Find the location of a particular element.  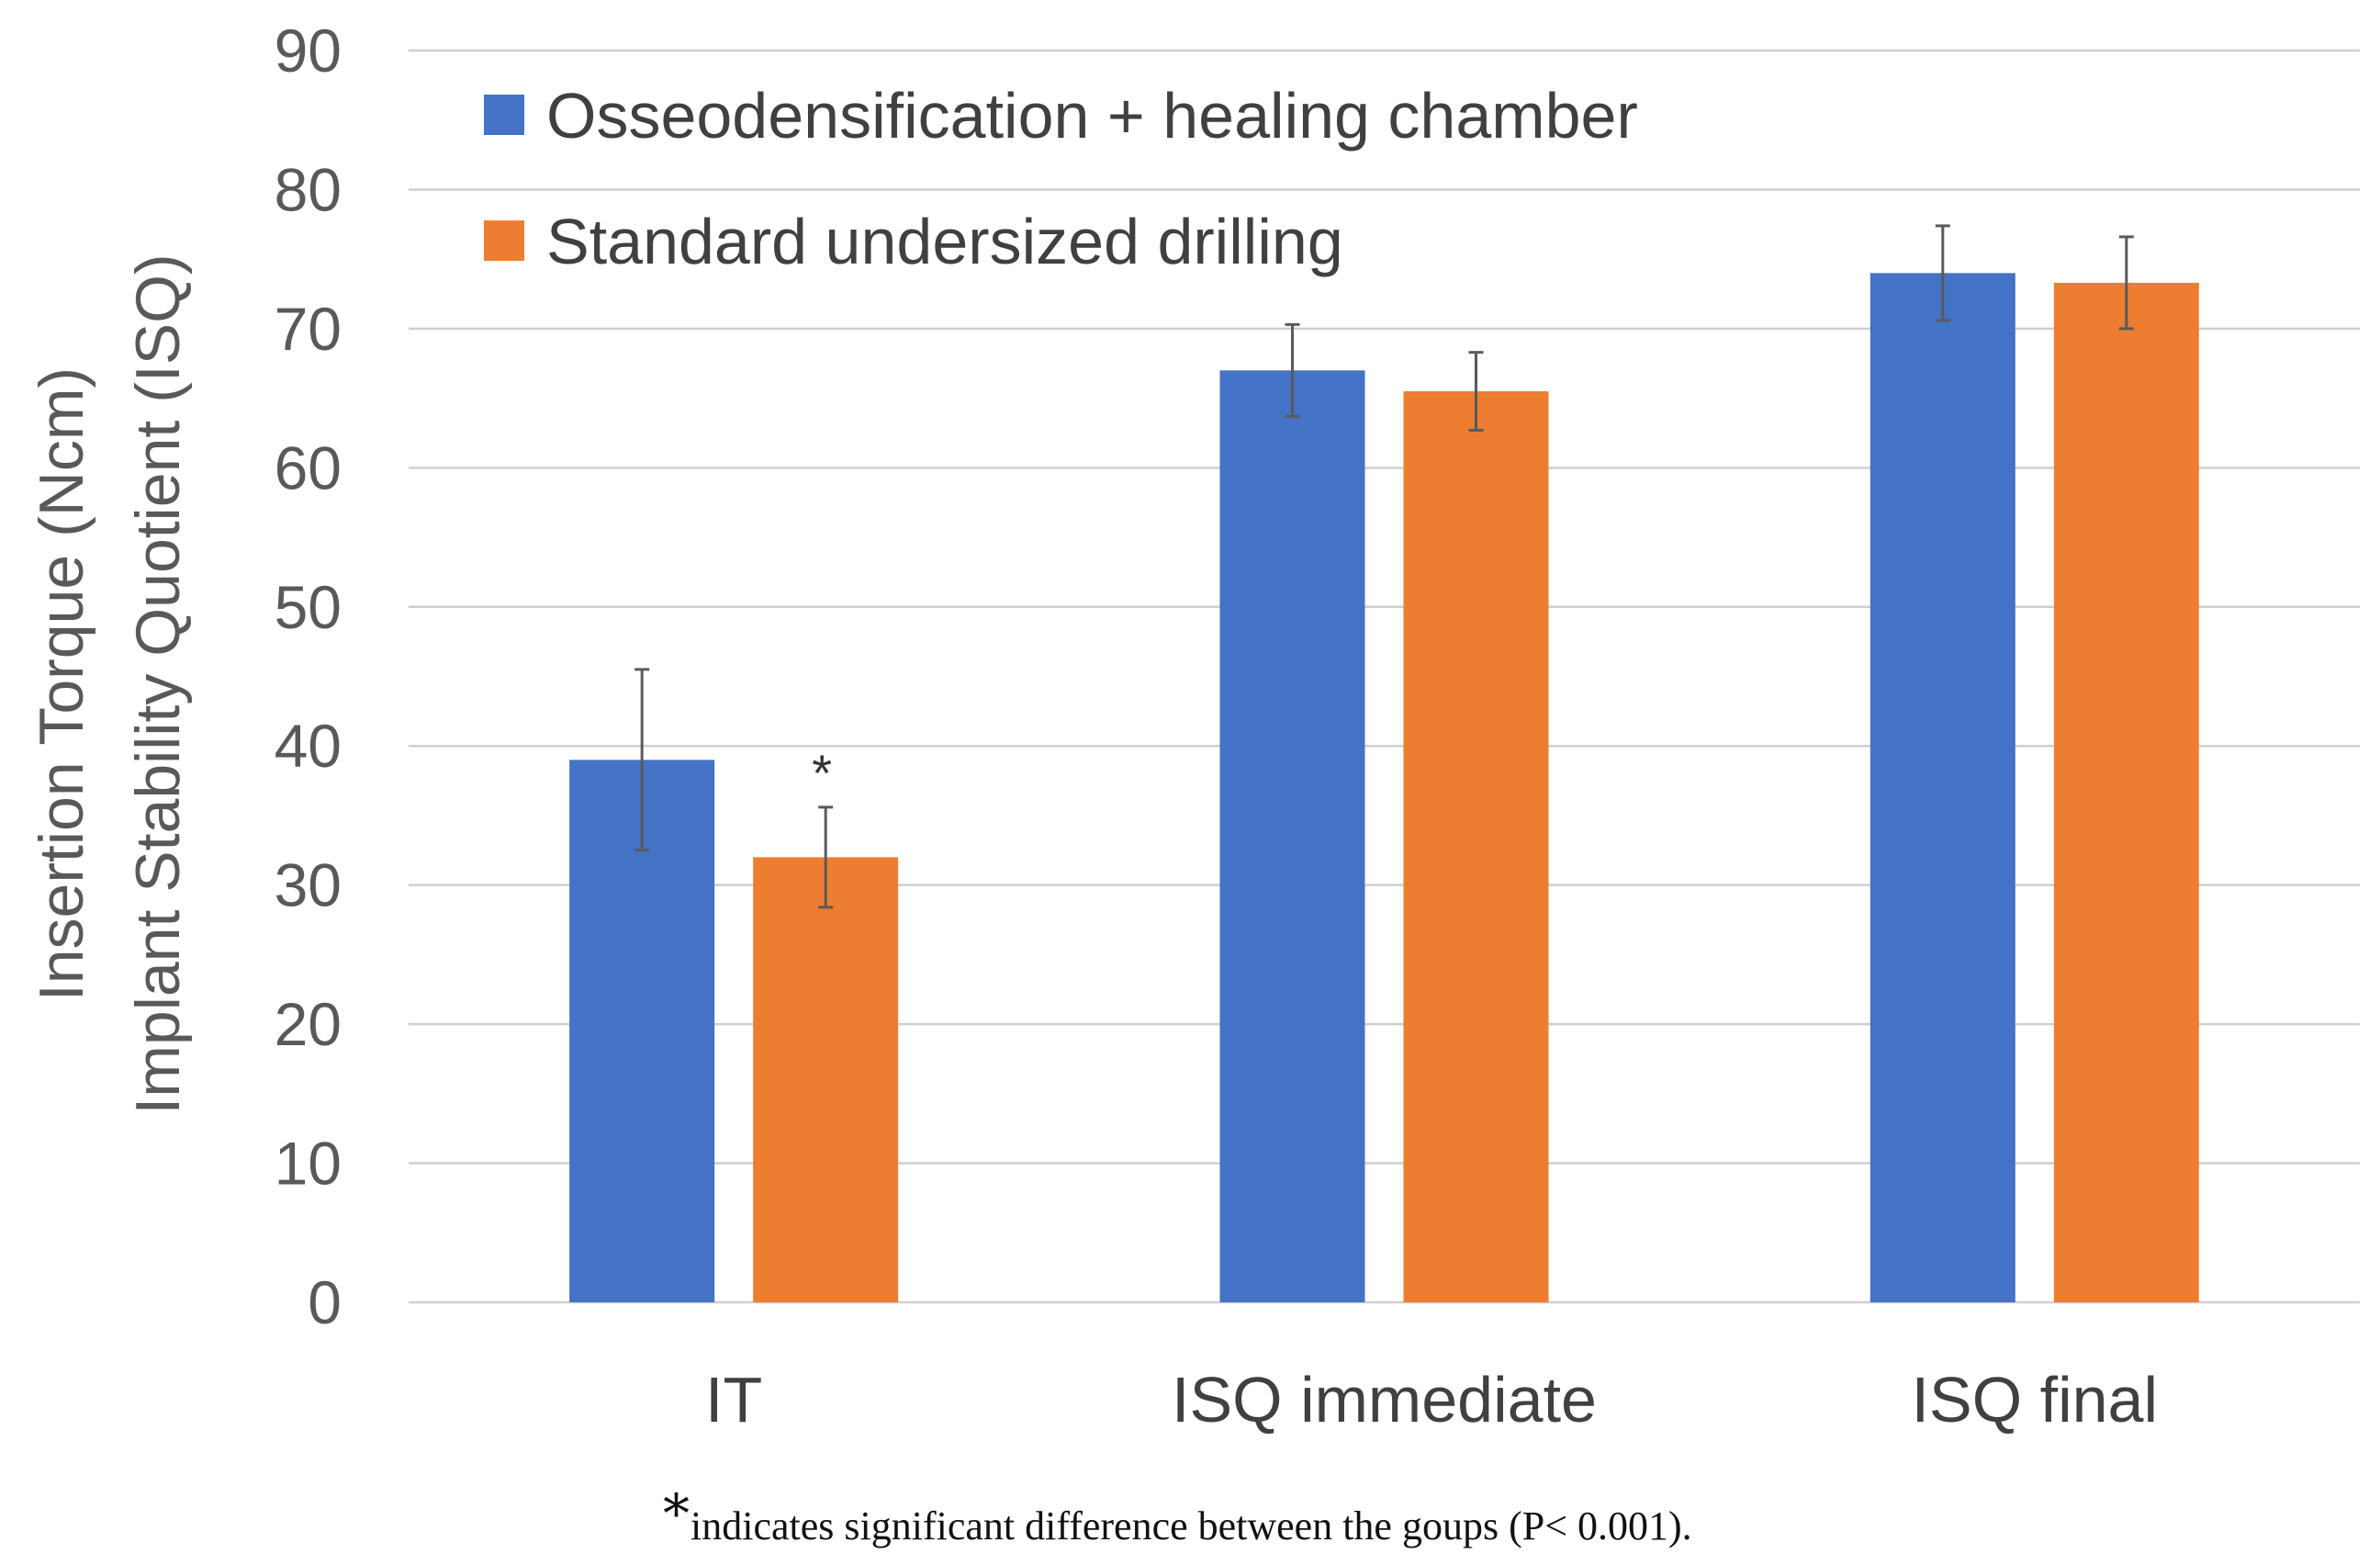

y-tick-label: 60 is located at coordinates (308, 467).